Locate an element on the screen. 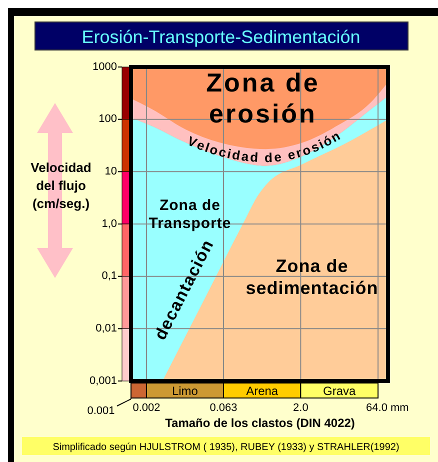 The width and height of the screenshot is (438, 462). y-tick-label: 10 is located at coordinates (110, 172).